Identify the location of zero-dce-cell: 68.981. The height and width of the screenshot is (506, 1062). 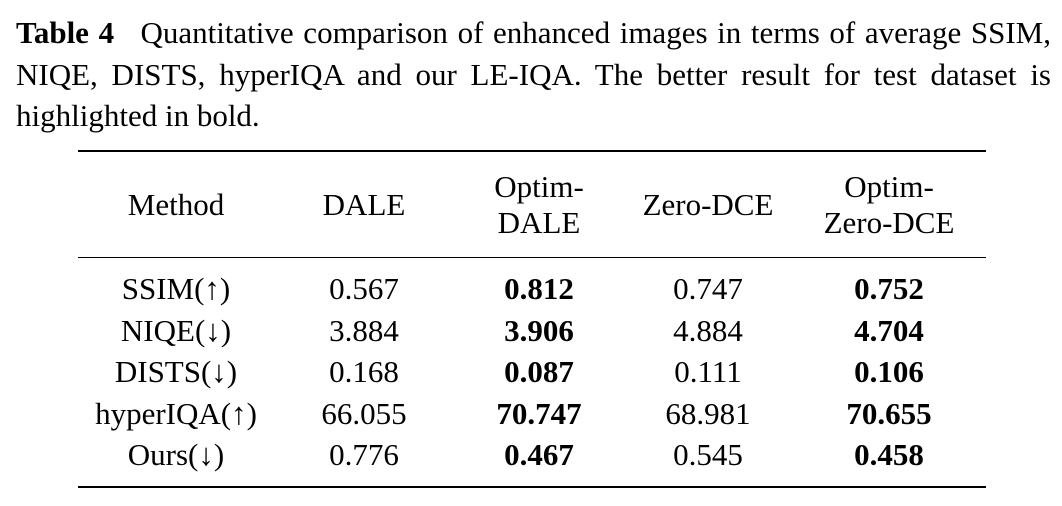
(708, 413).